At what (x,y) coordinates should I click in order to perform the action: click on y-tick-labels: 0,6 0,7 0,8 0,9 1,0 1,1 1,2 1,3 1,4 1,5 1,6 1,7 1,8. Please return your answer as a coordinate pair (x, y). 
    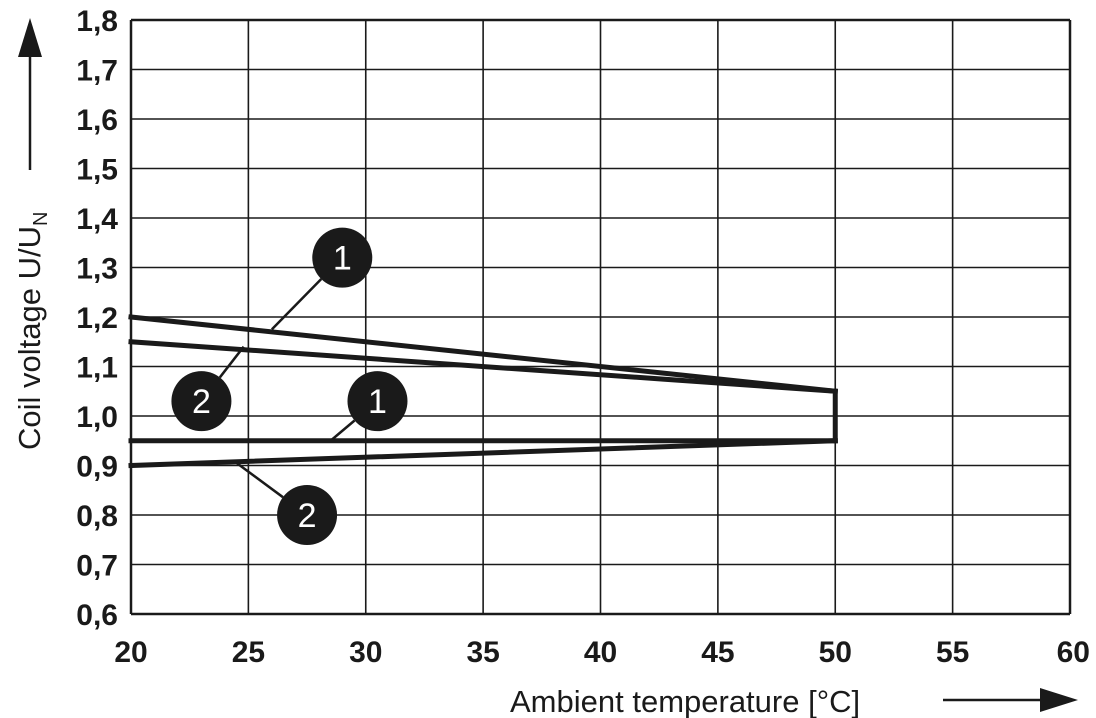
    Looking at the image, I should click on (97, 318).